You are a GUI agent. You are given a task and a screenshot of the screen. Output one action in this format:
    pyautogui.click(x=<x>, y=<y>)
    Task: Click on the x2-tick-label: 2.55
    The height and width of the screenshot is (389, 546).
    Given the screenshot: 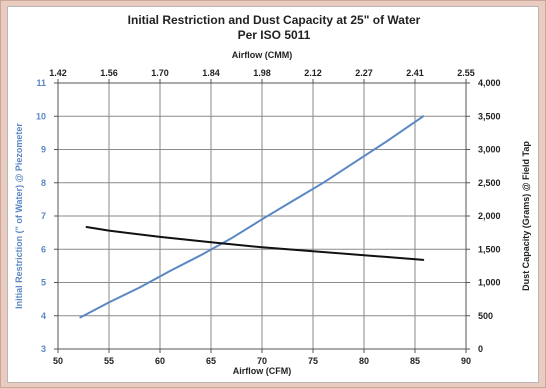 What is the action you would take?
    pyautogui.click(x=466, y=73)
    